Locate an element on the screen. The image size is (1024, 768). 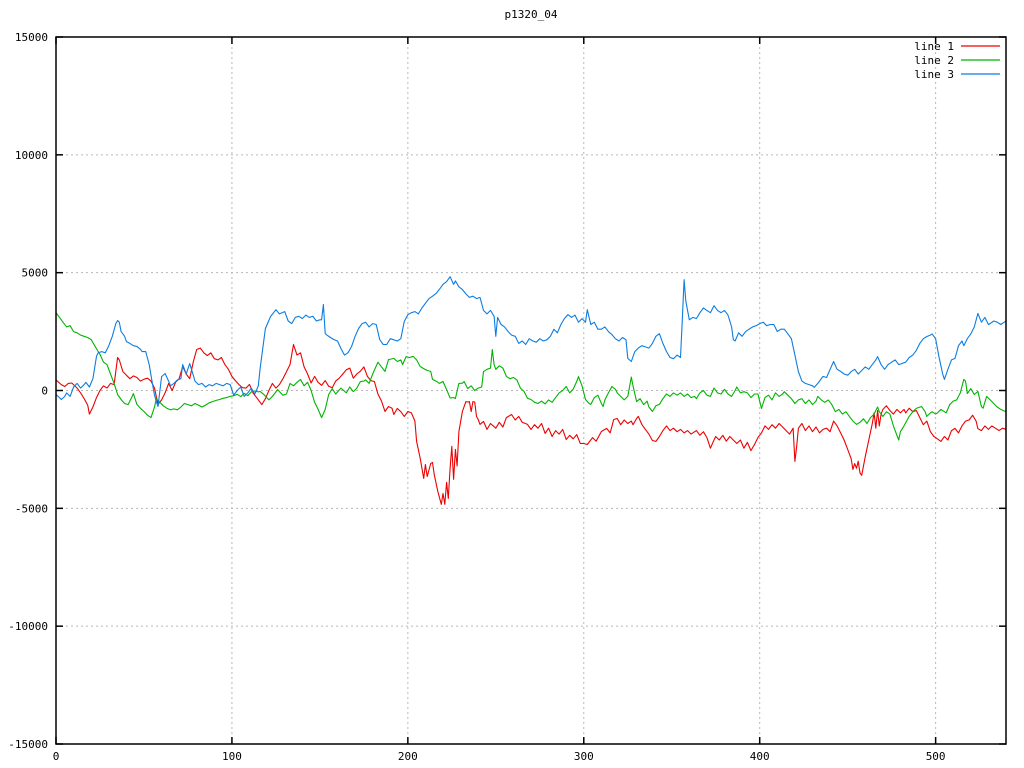
x-tick-label: 300 is located at coordinates (584, 756).